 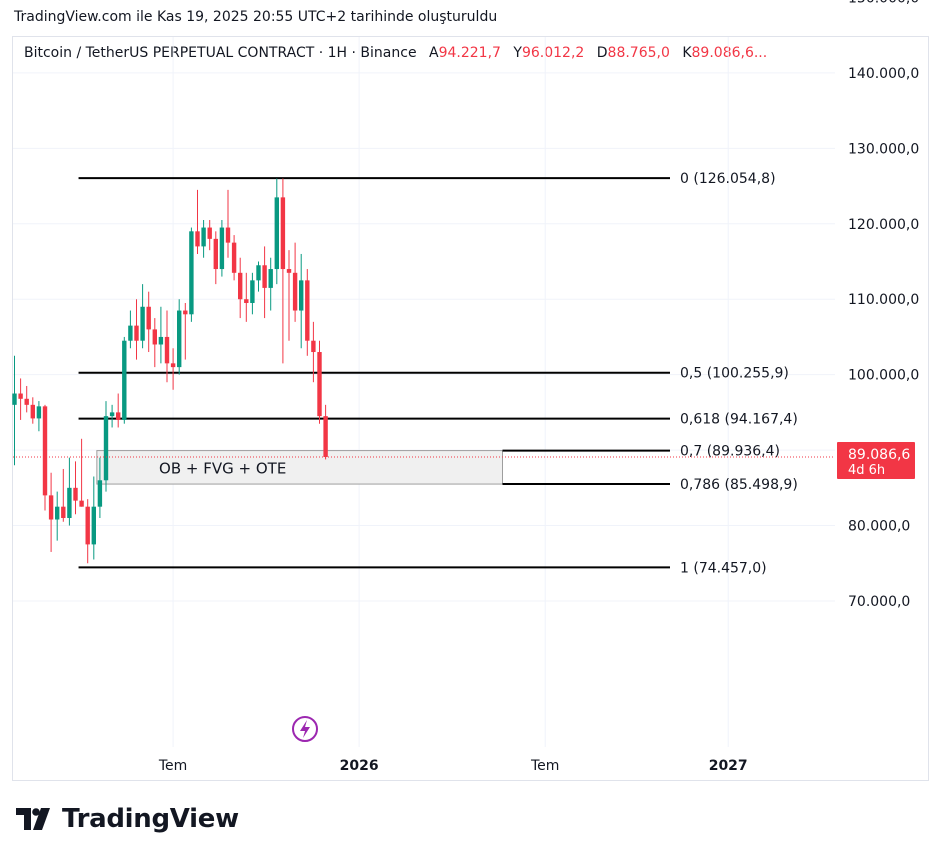 What do you see at coordinates (883, 376) in the screenshot?
I see `y-tick-label: 100.000,0` at bounding box center [883, 376].